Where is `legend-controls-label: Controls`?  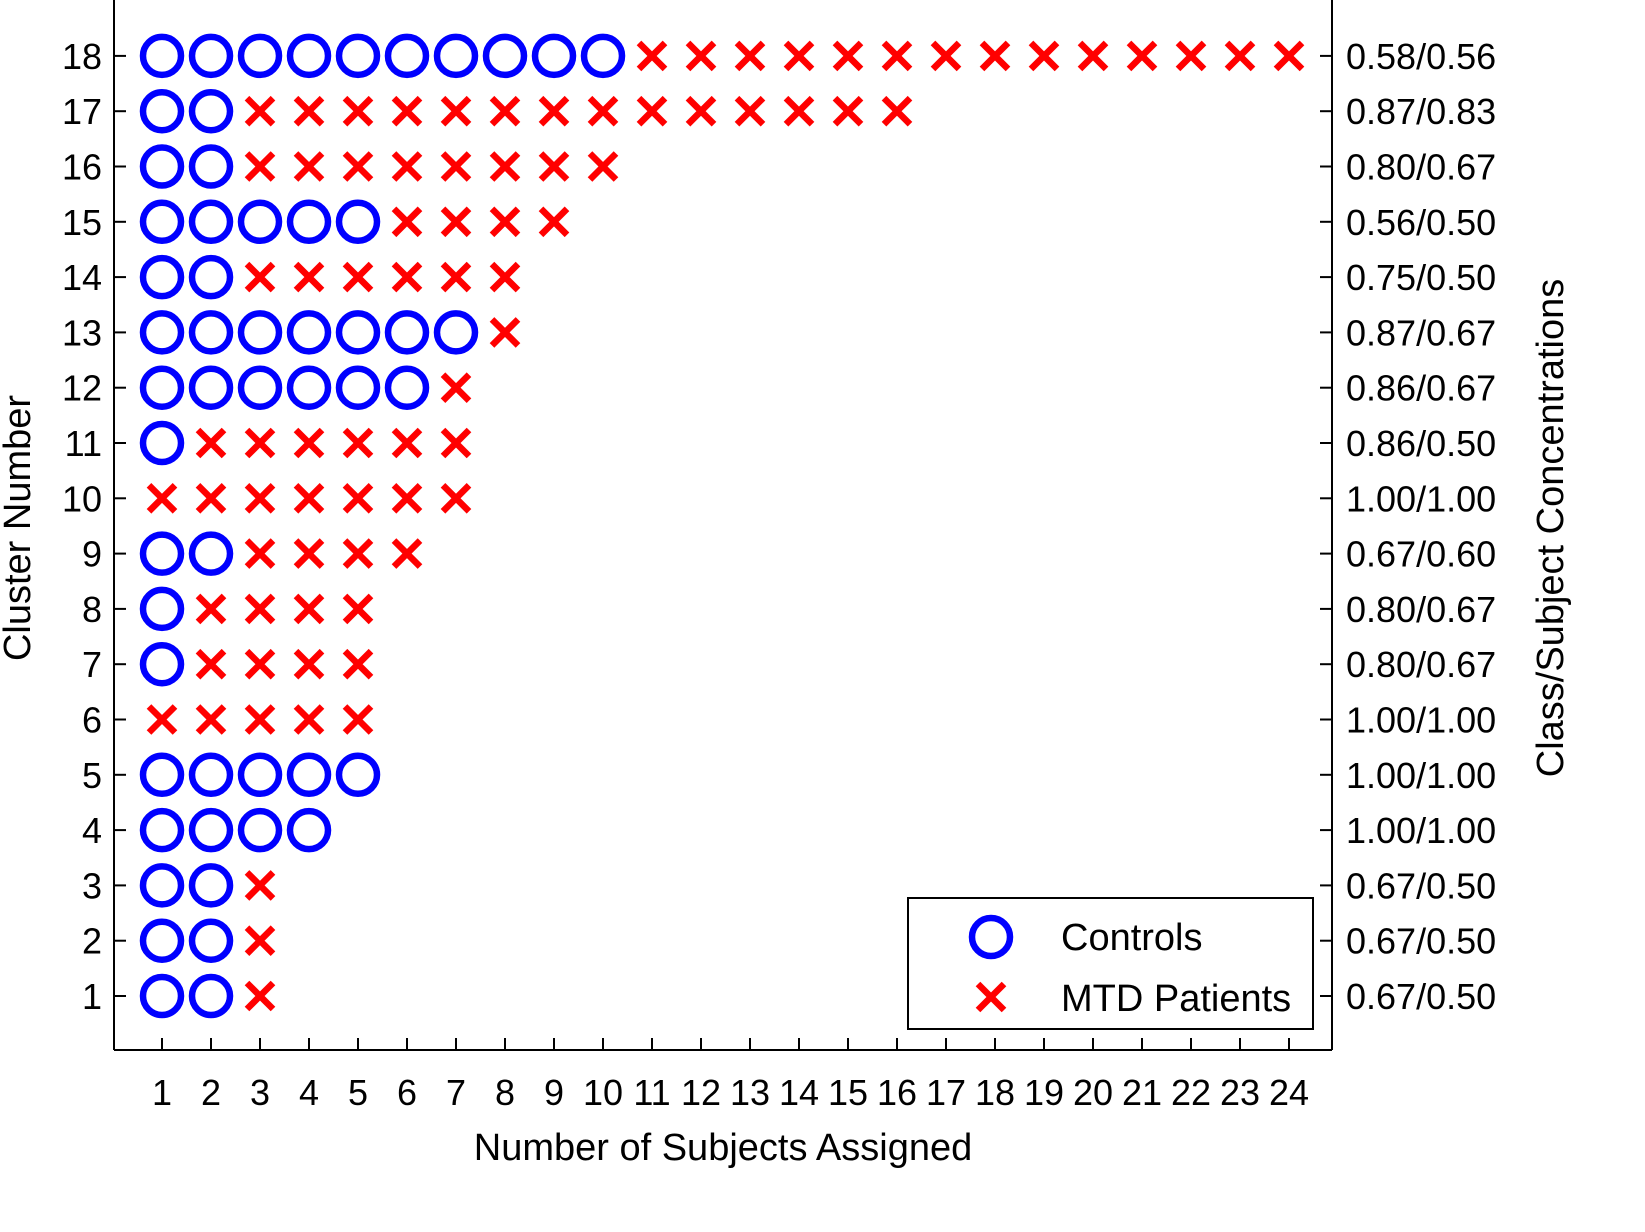 legend-controls-label: Controls is located at coordinates (1132, 938).